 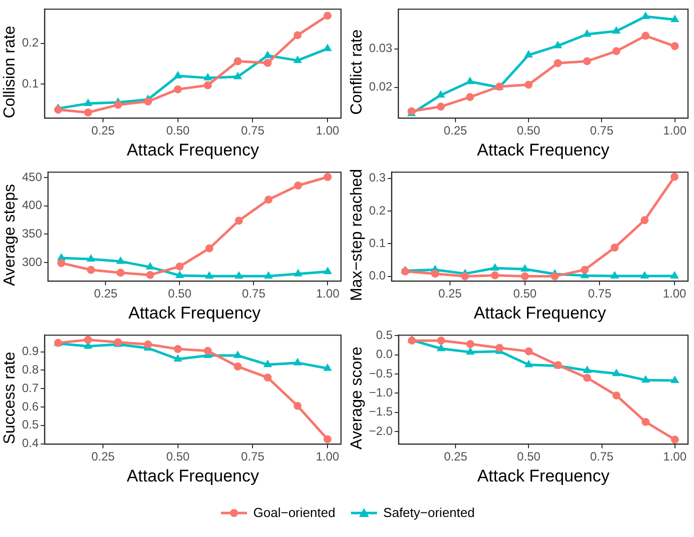 What do you see at coordinates (380, 87) in the screenshot?
I see `y-tick-label: 0.02` at bounding box center [380, 87].